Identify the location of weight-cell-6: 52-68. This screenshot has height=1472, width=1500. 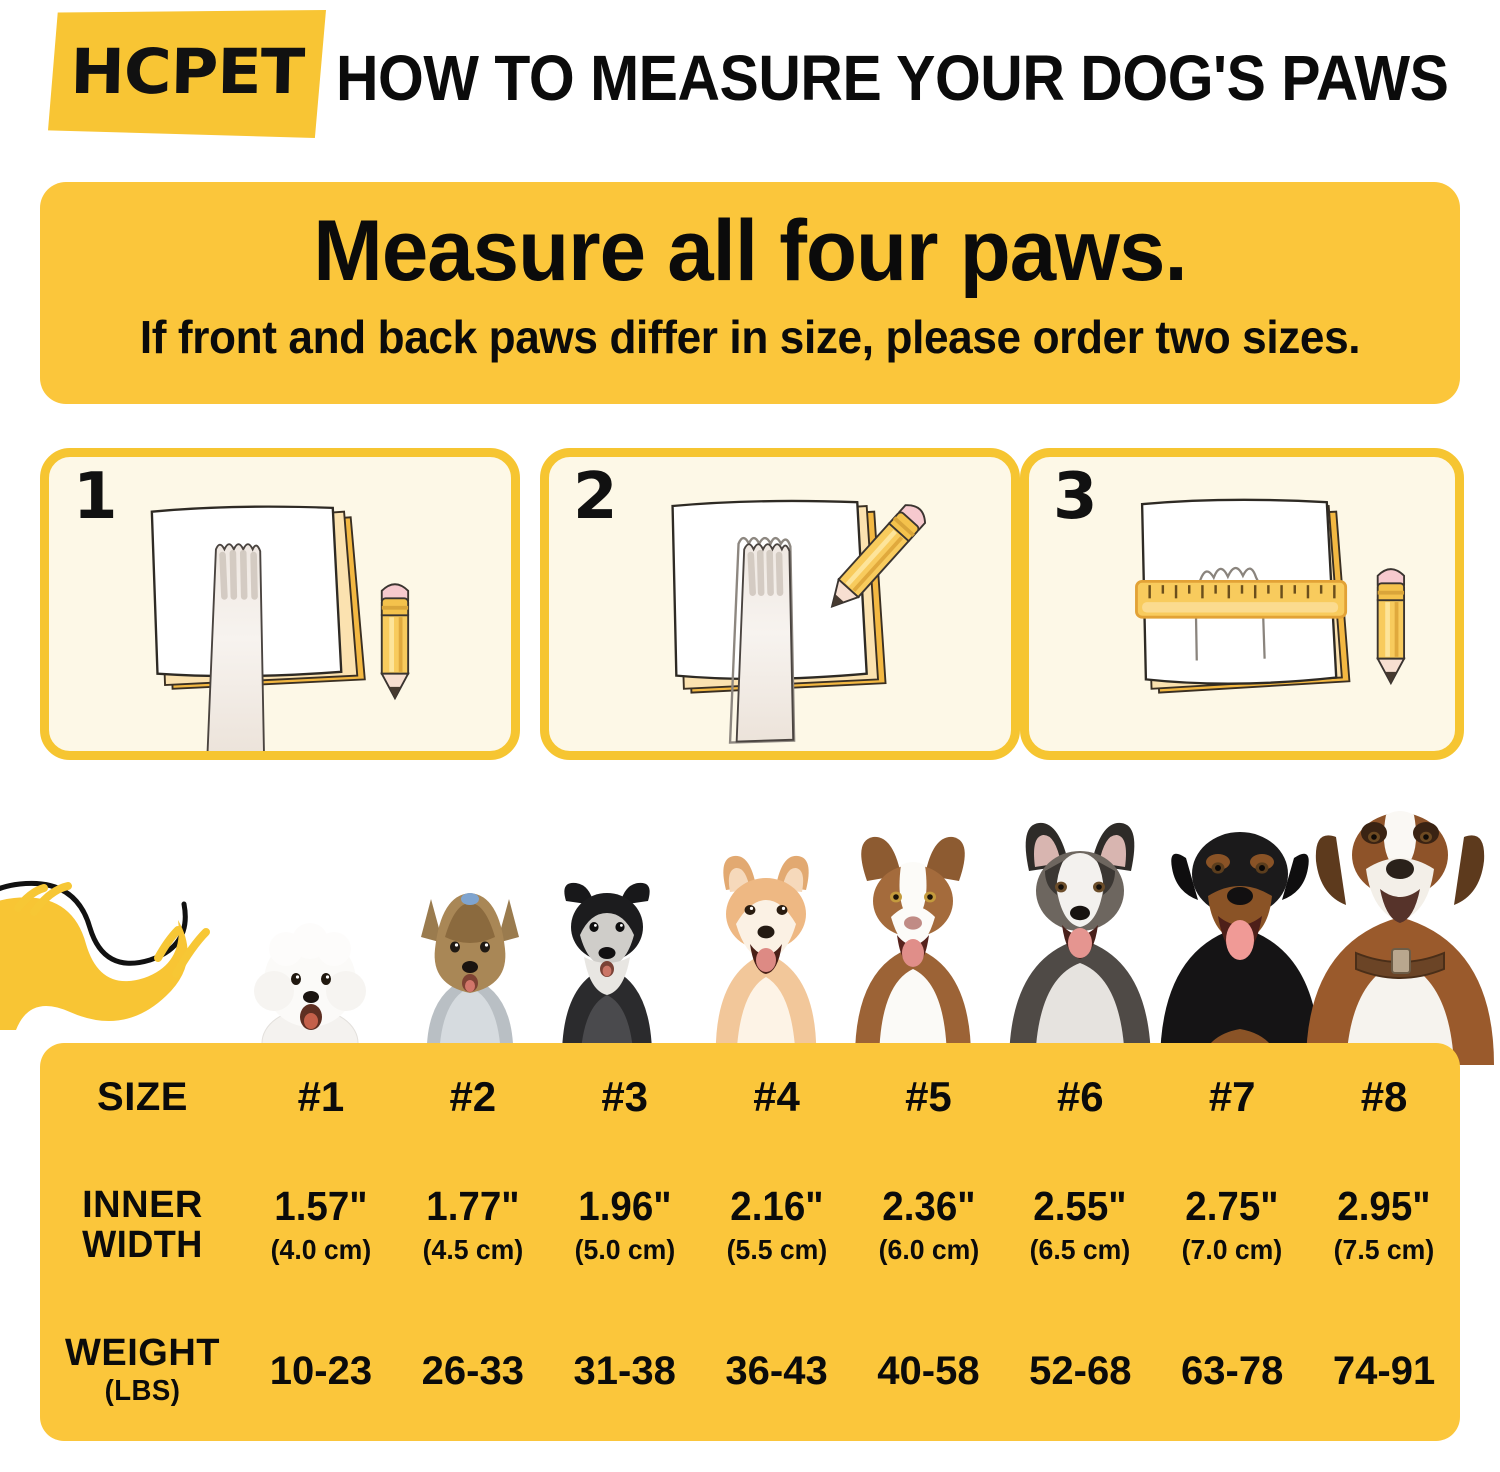
(1080, 1370).